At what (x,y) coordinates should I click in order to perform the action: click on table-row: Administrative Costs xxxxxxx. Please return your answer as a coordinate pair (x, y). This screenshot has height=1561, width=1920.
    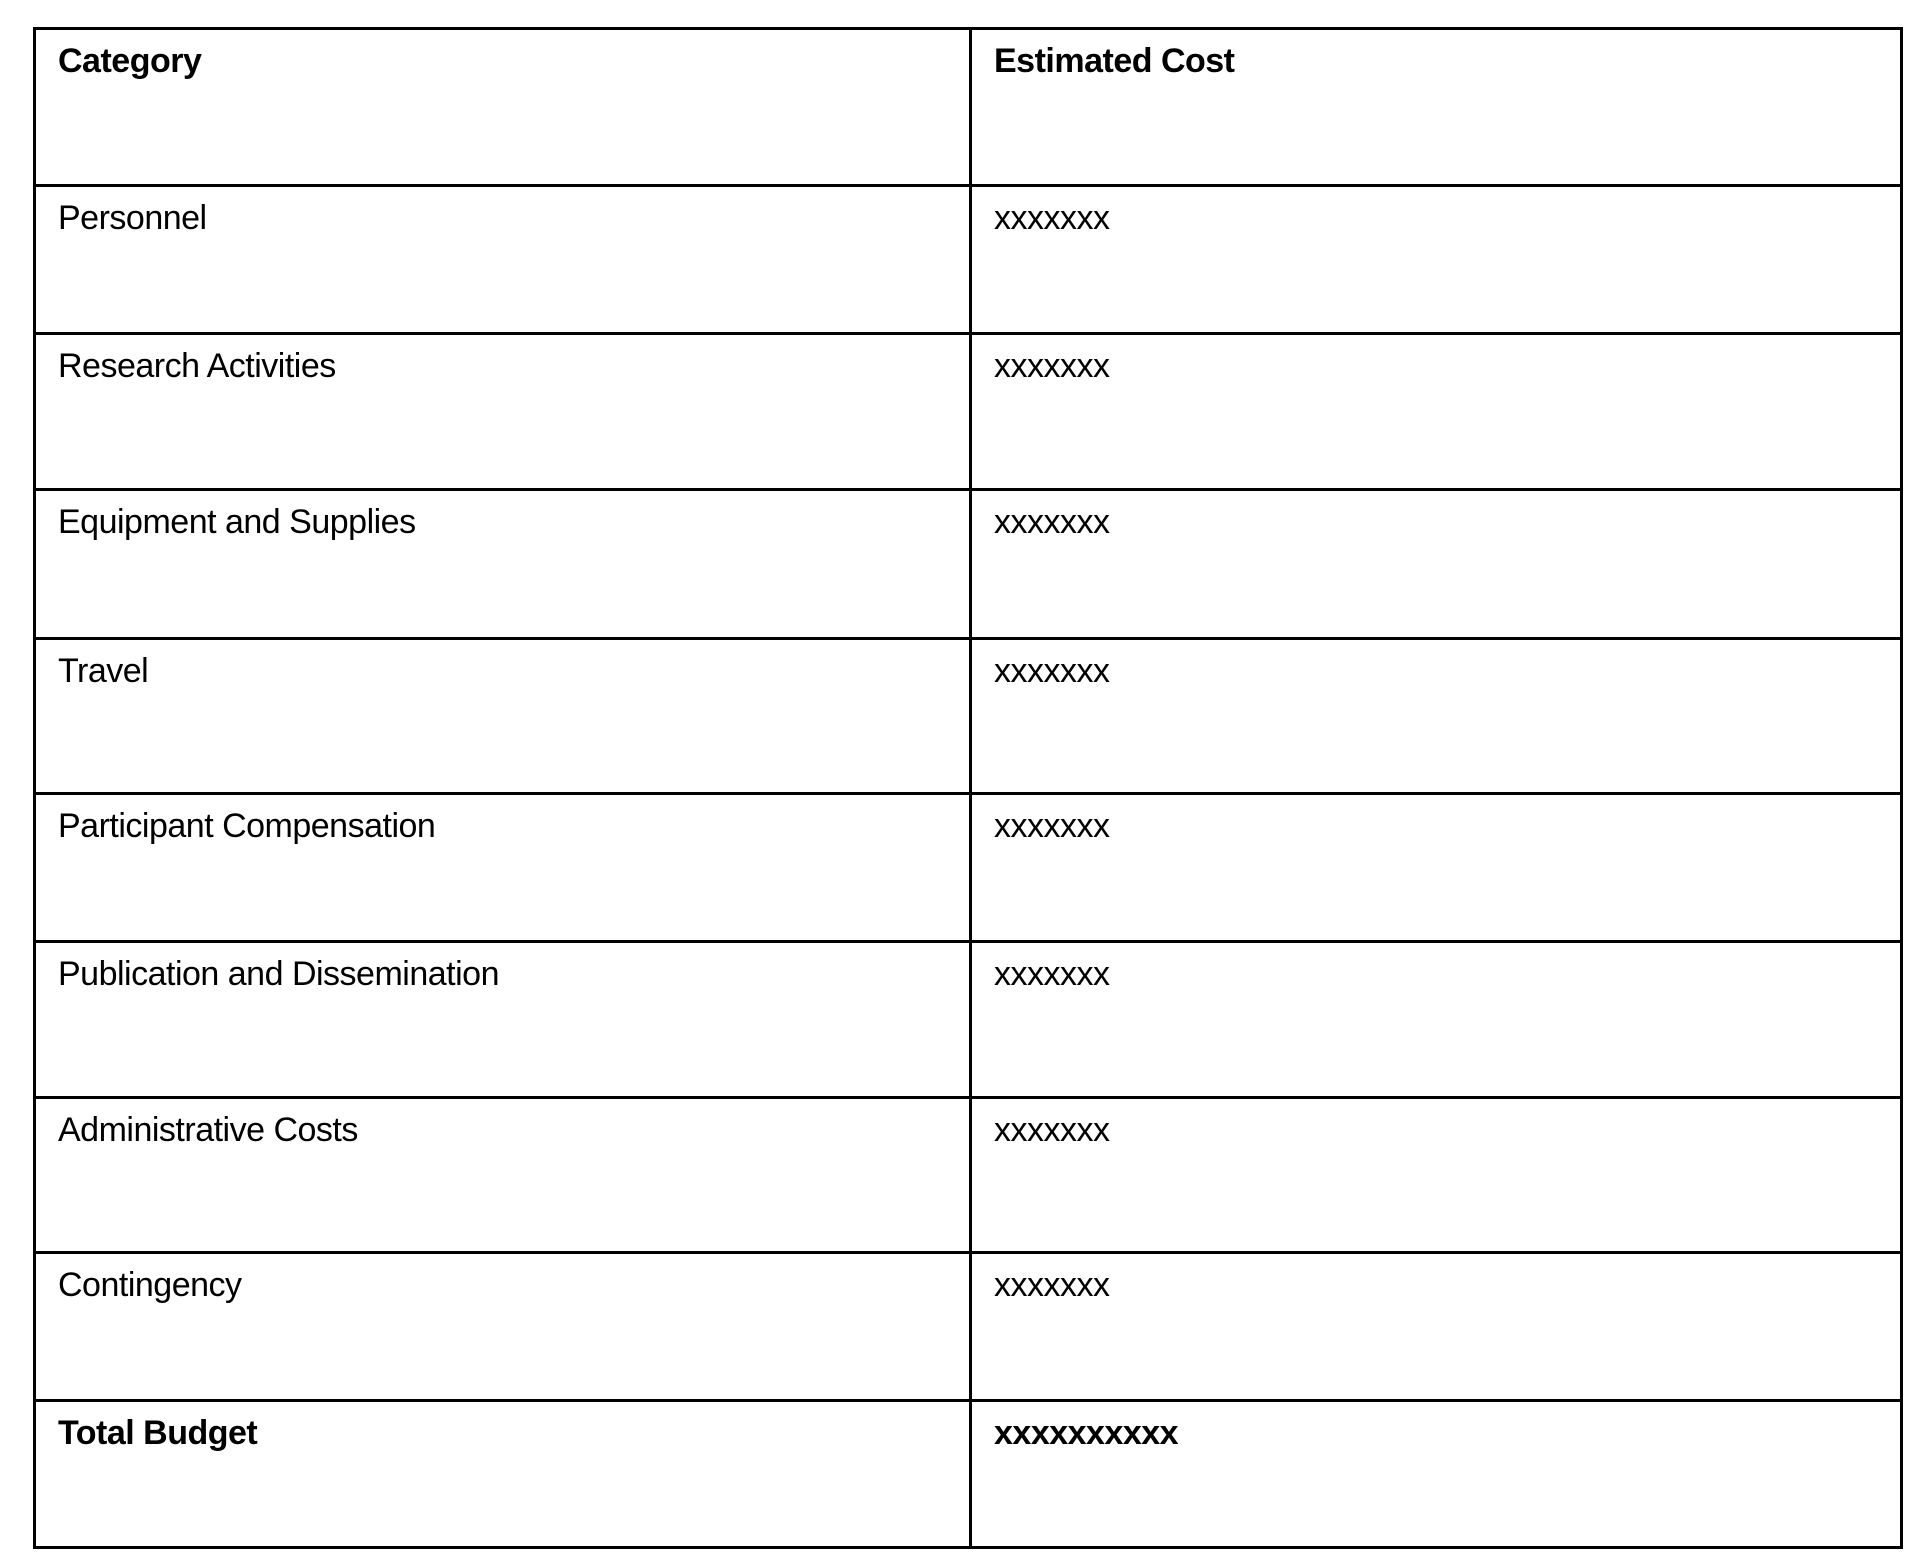
    Looking at the image, I should click on (968, 1175).